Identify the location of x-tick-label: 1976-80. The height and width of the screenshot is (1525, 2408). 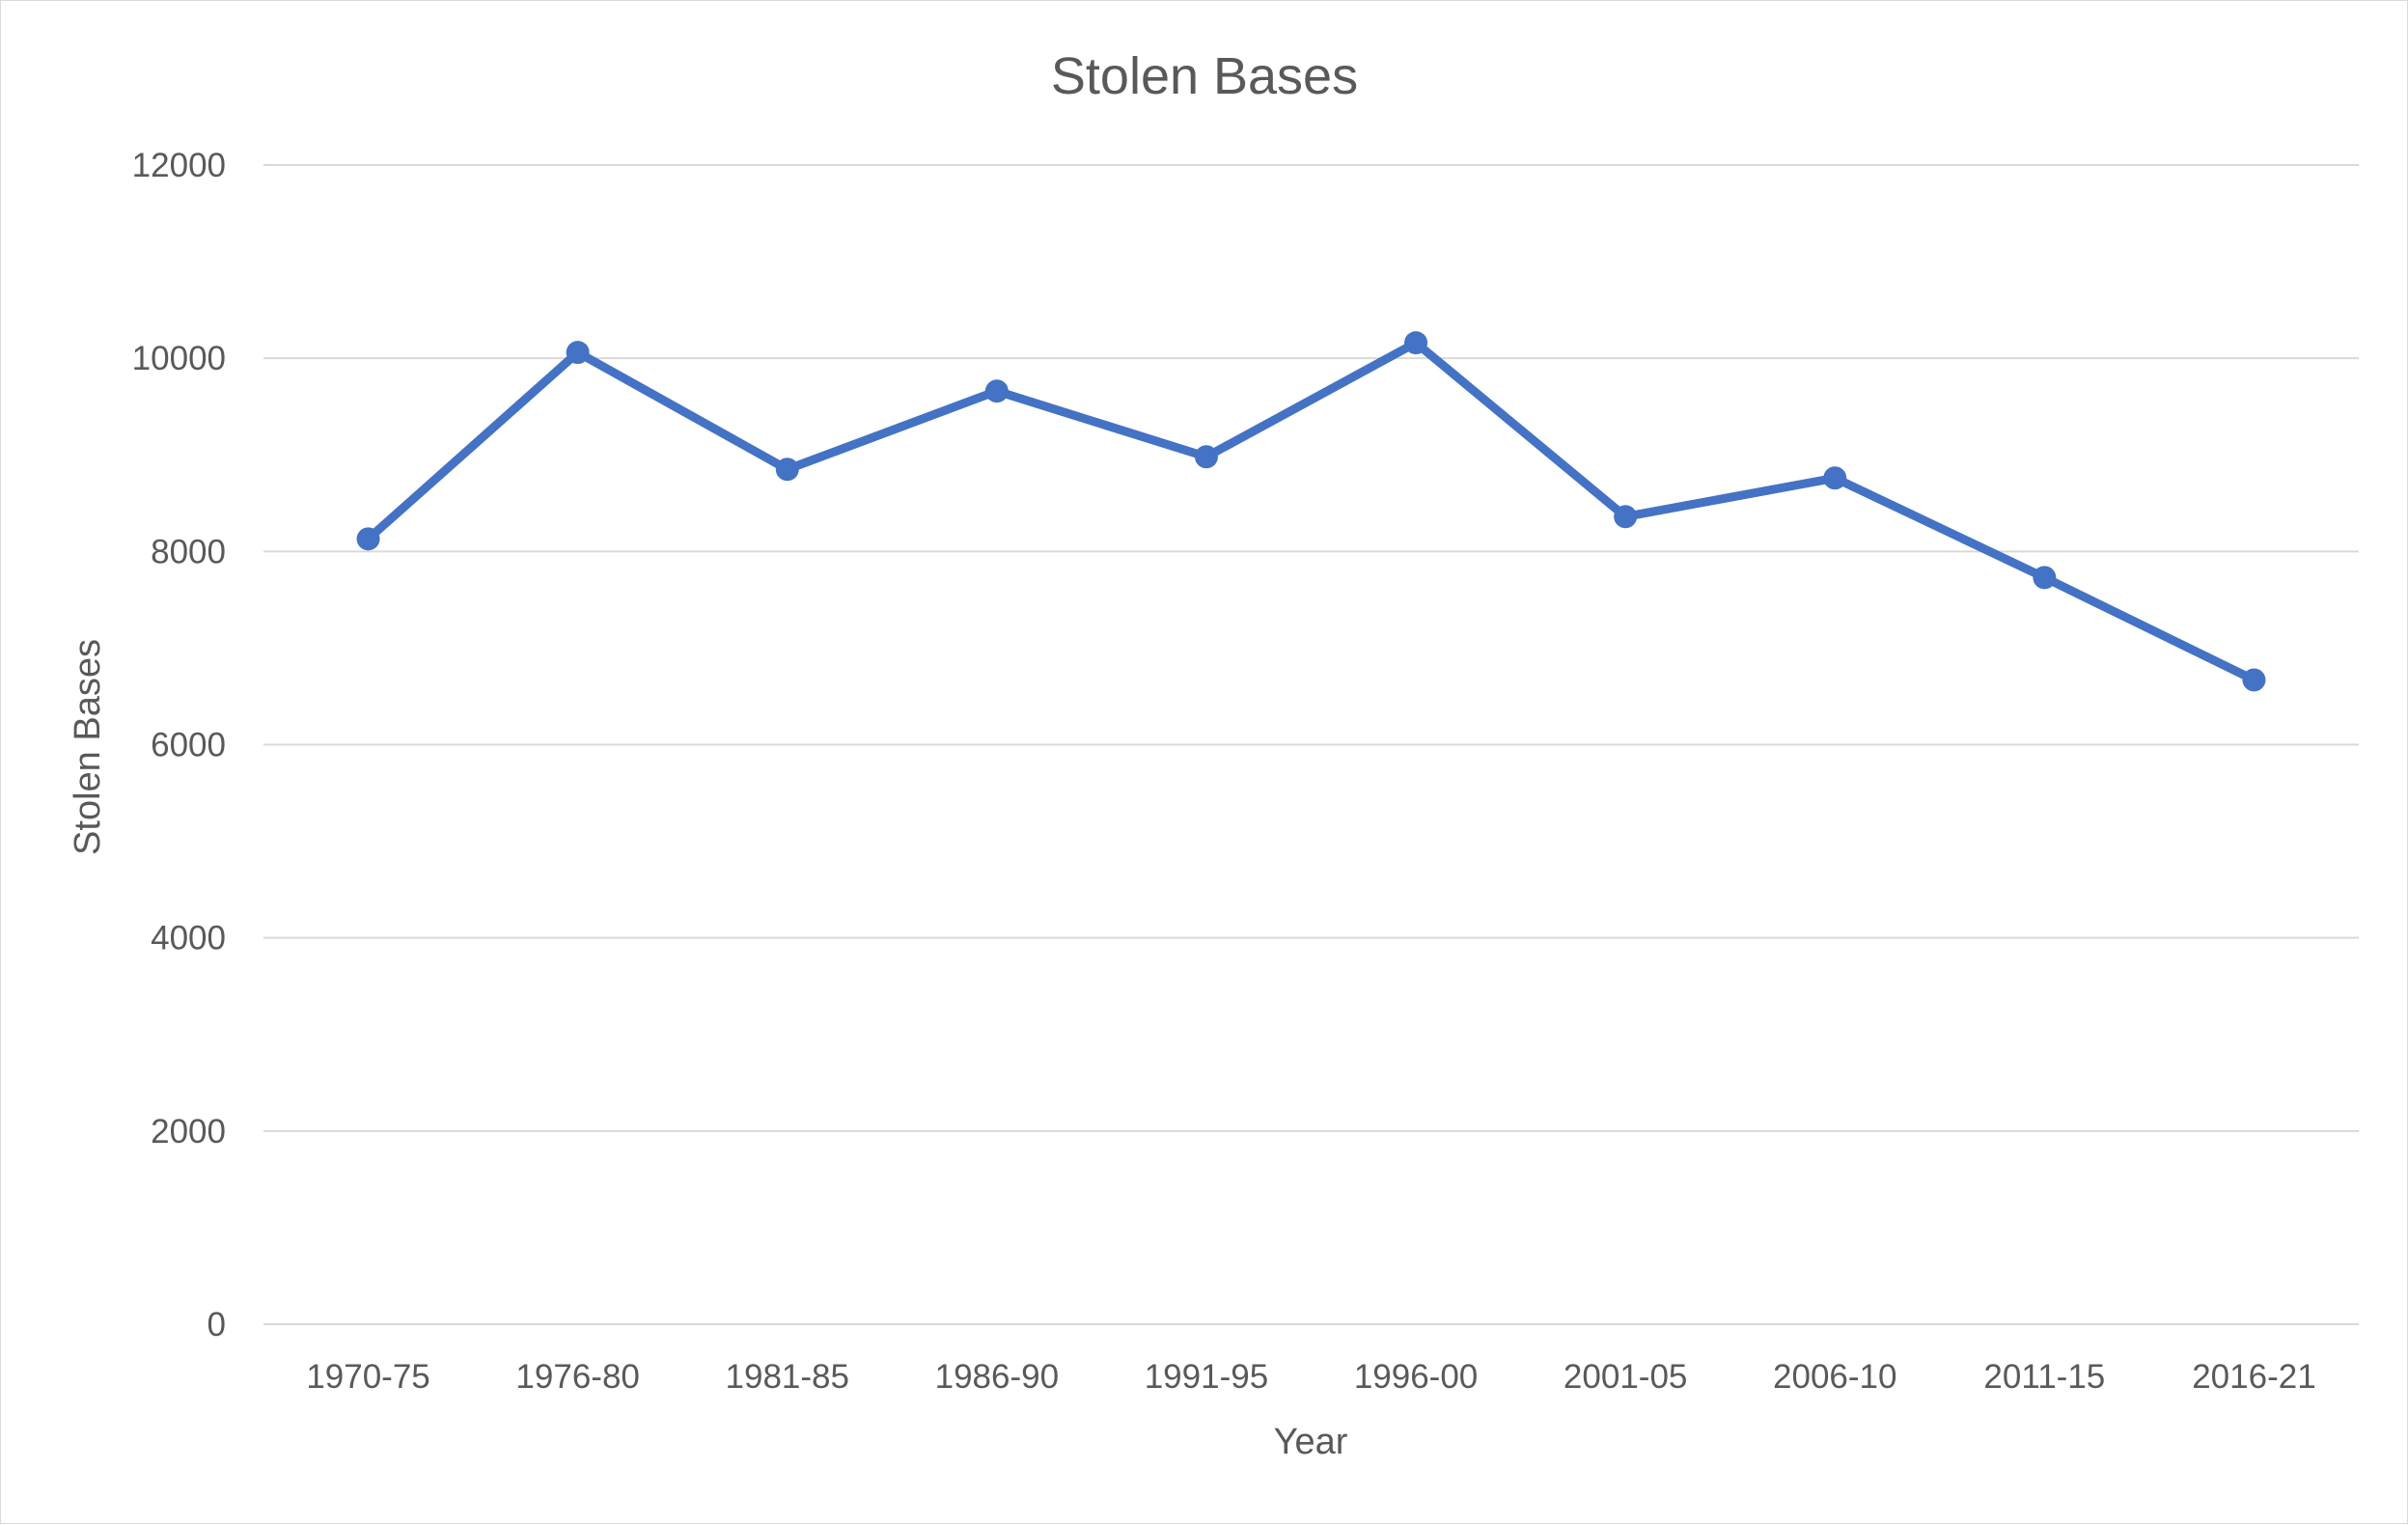
(577, 1377).